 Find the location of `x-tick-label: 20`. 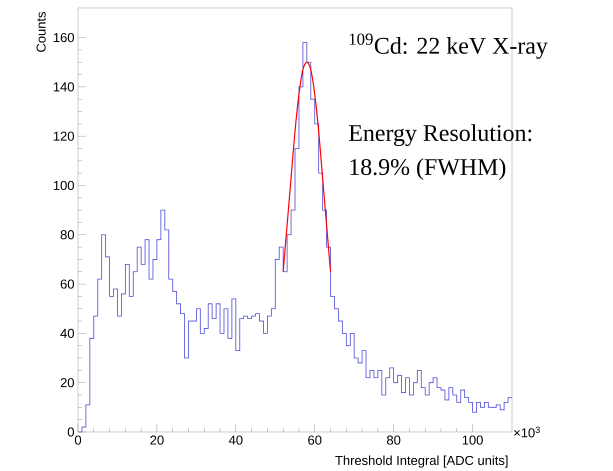

x-tick-label: 20 is located at coordinates (157, 440).